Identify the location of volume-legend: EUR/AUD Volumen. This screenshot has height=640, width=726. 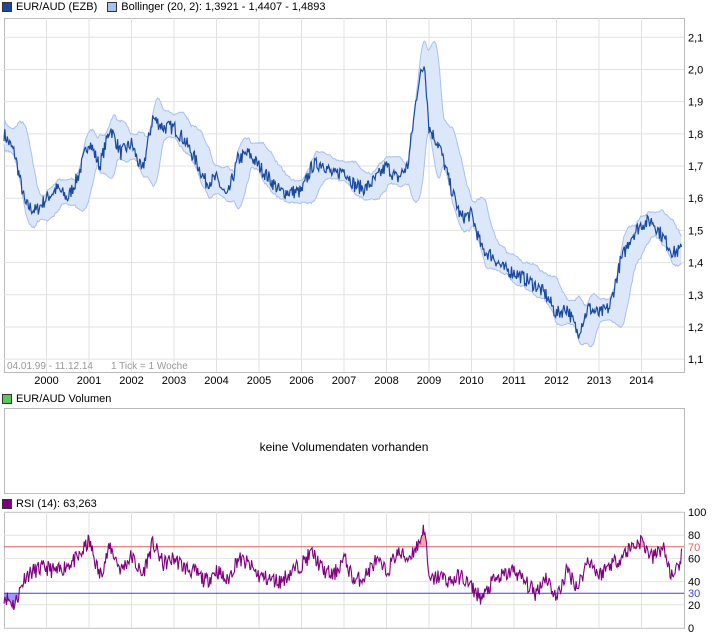
(56, 398).